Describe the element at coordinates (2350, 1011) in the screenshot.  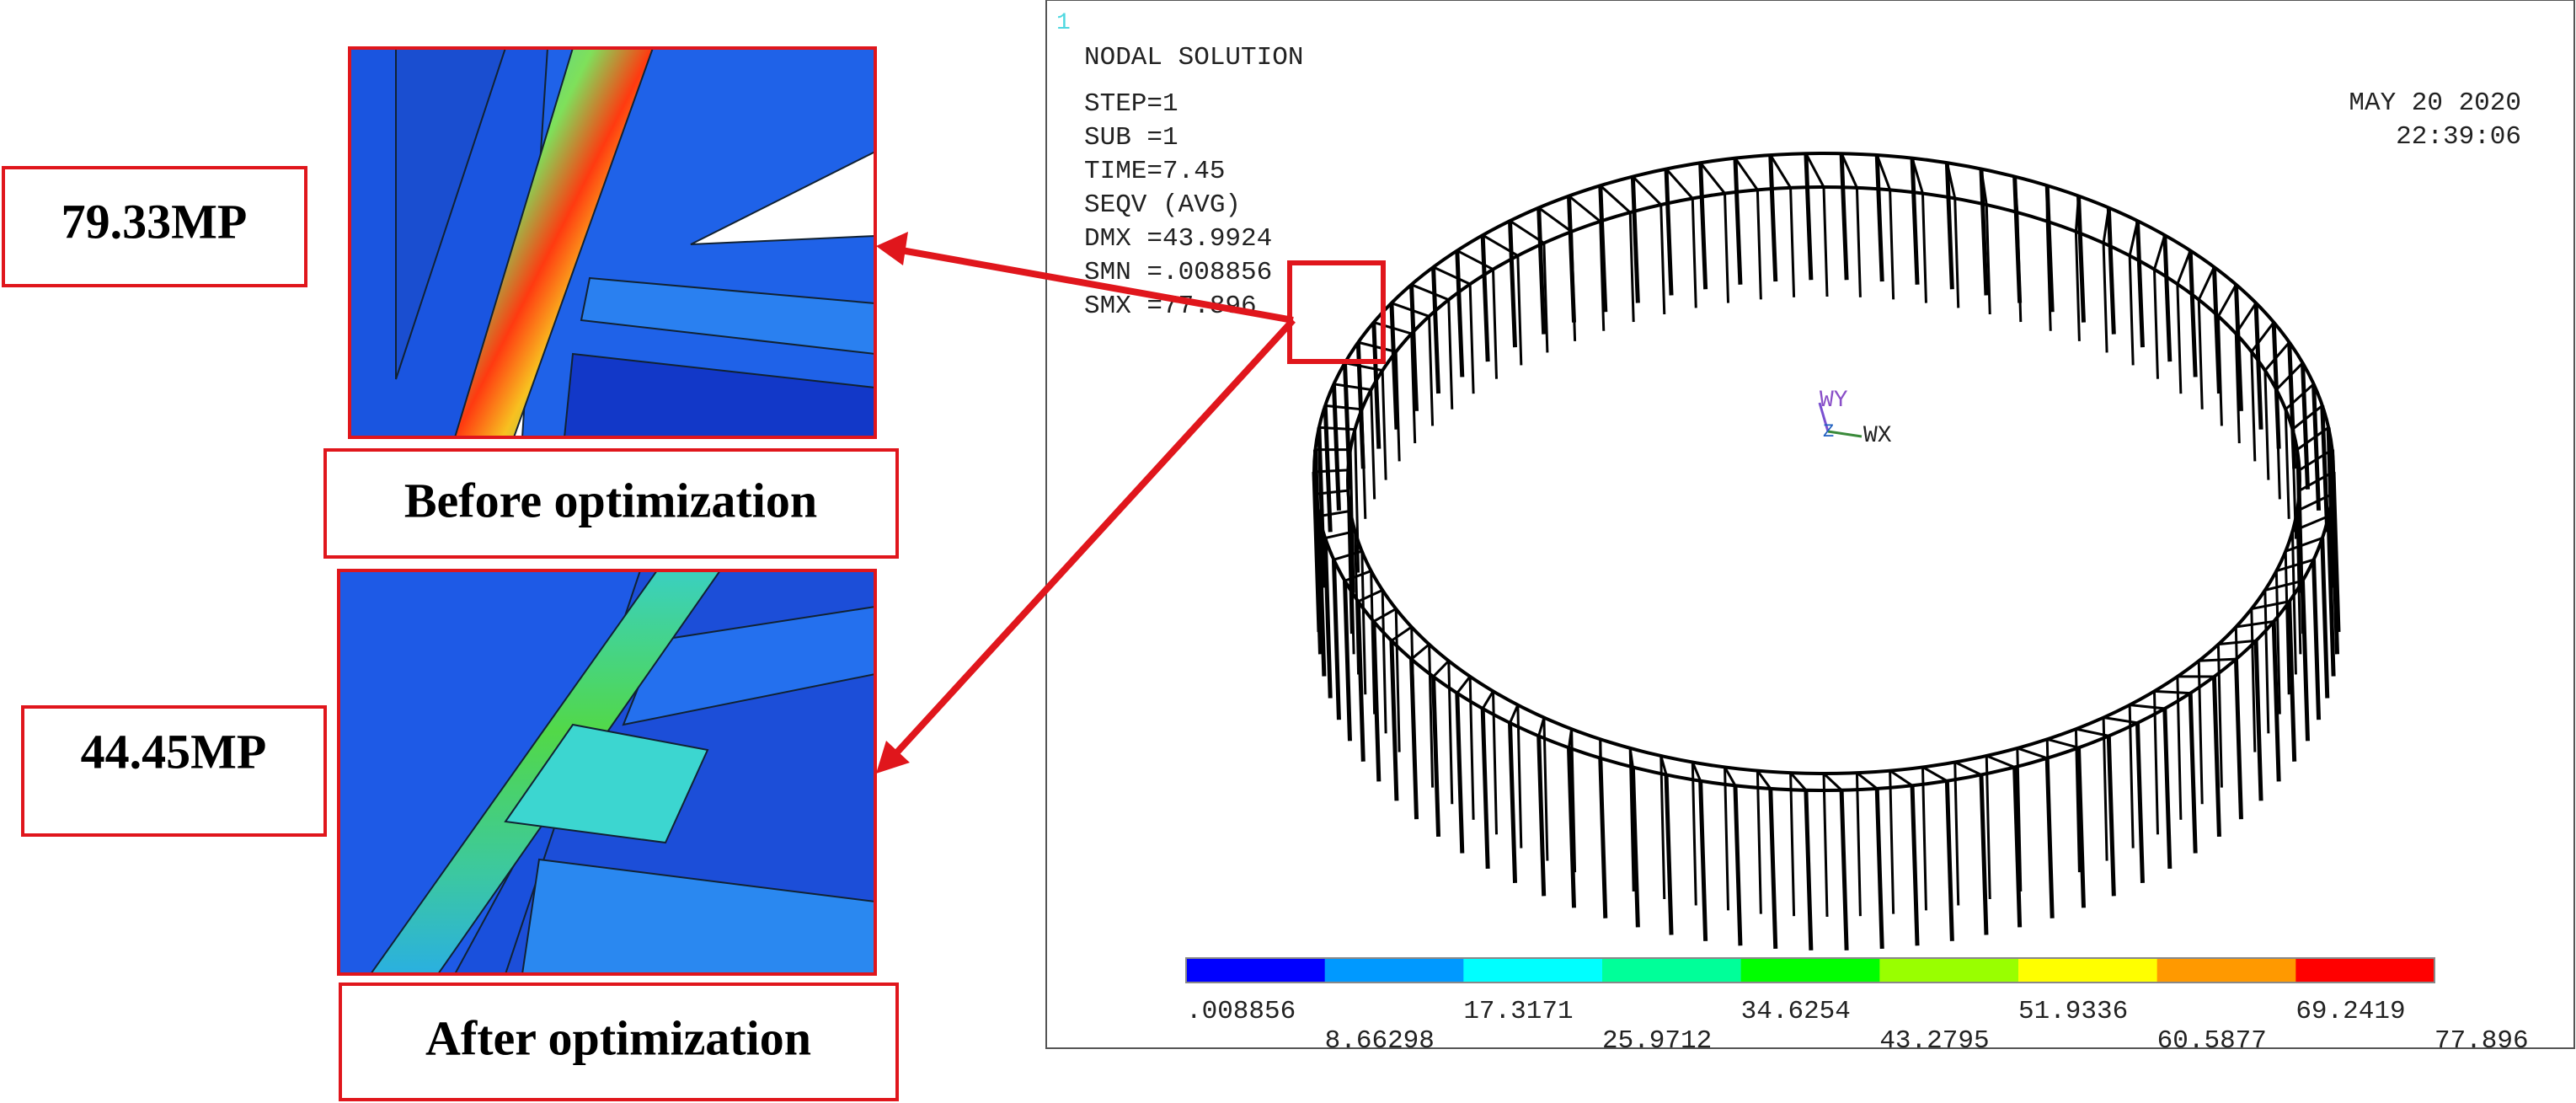
I see `colorbar-label: 69.2419` at that location.